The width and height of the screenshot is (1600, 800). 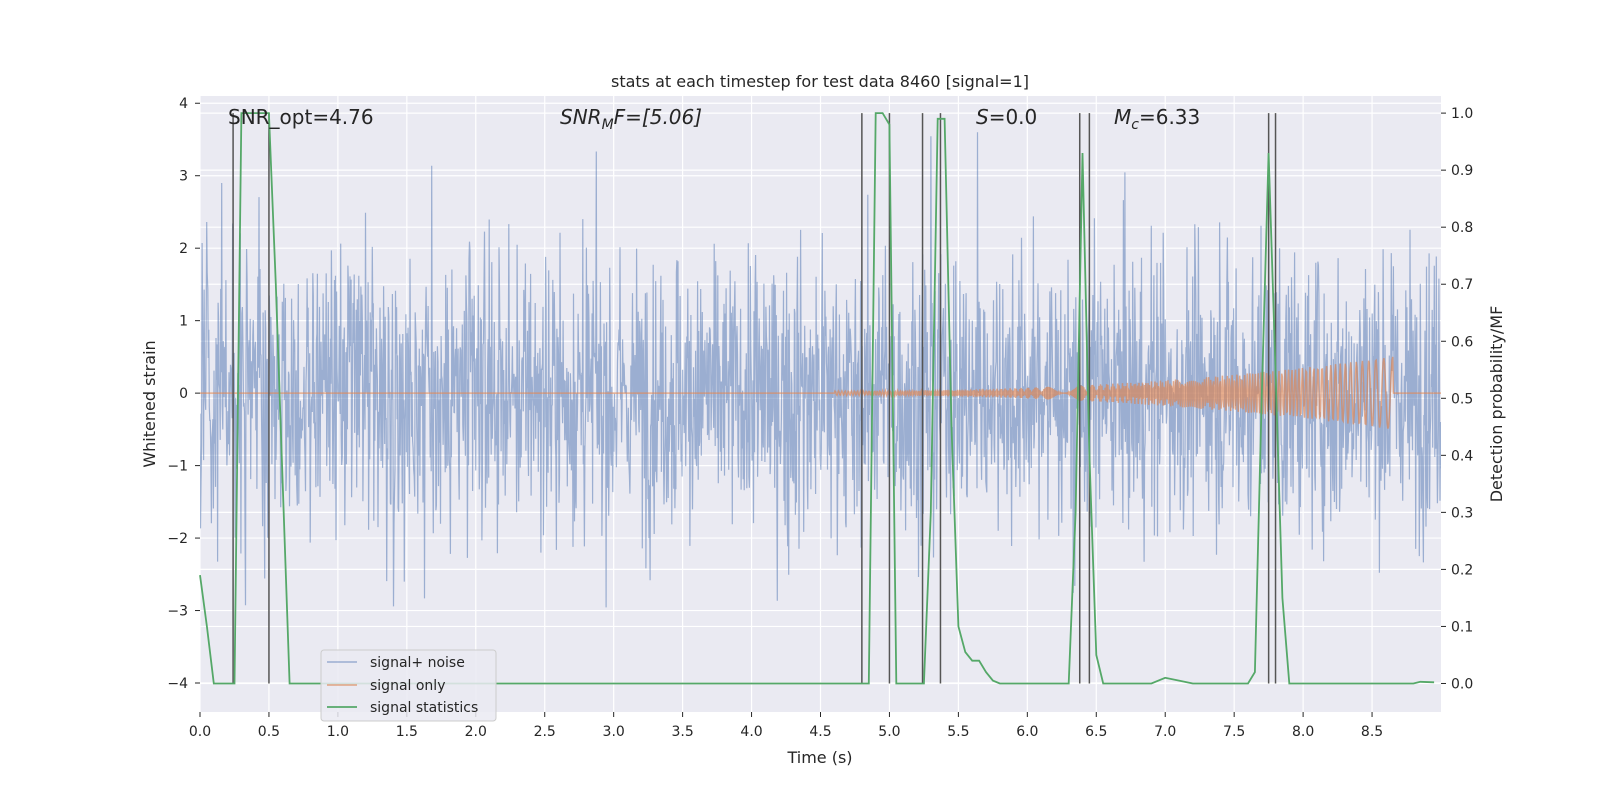 What do you see at coordinates (183, 394) in the screenshot?
I see `y-left-tick-label: 0` at bounding box center [183, 394].